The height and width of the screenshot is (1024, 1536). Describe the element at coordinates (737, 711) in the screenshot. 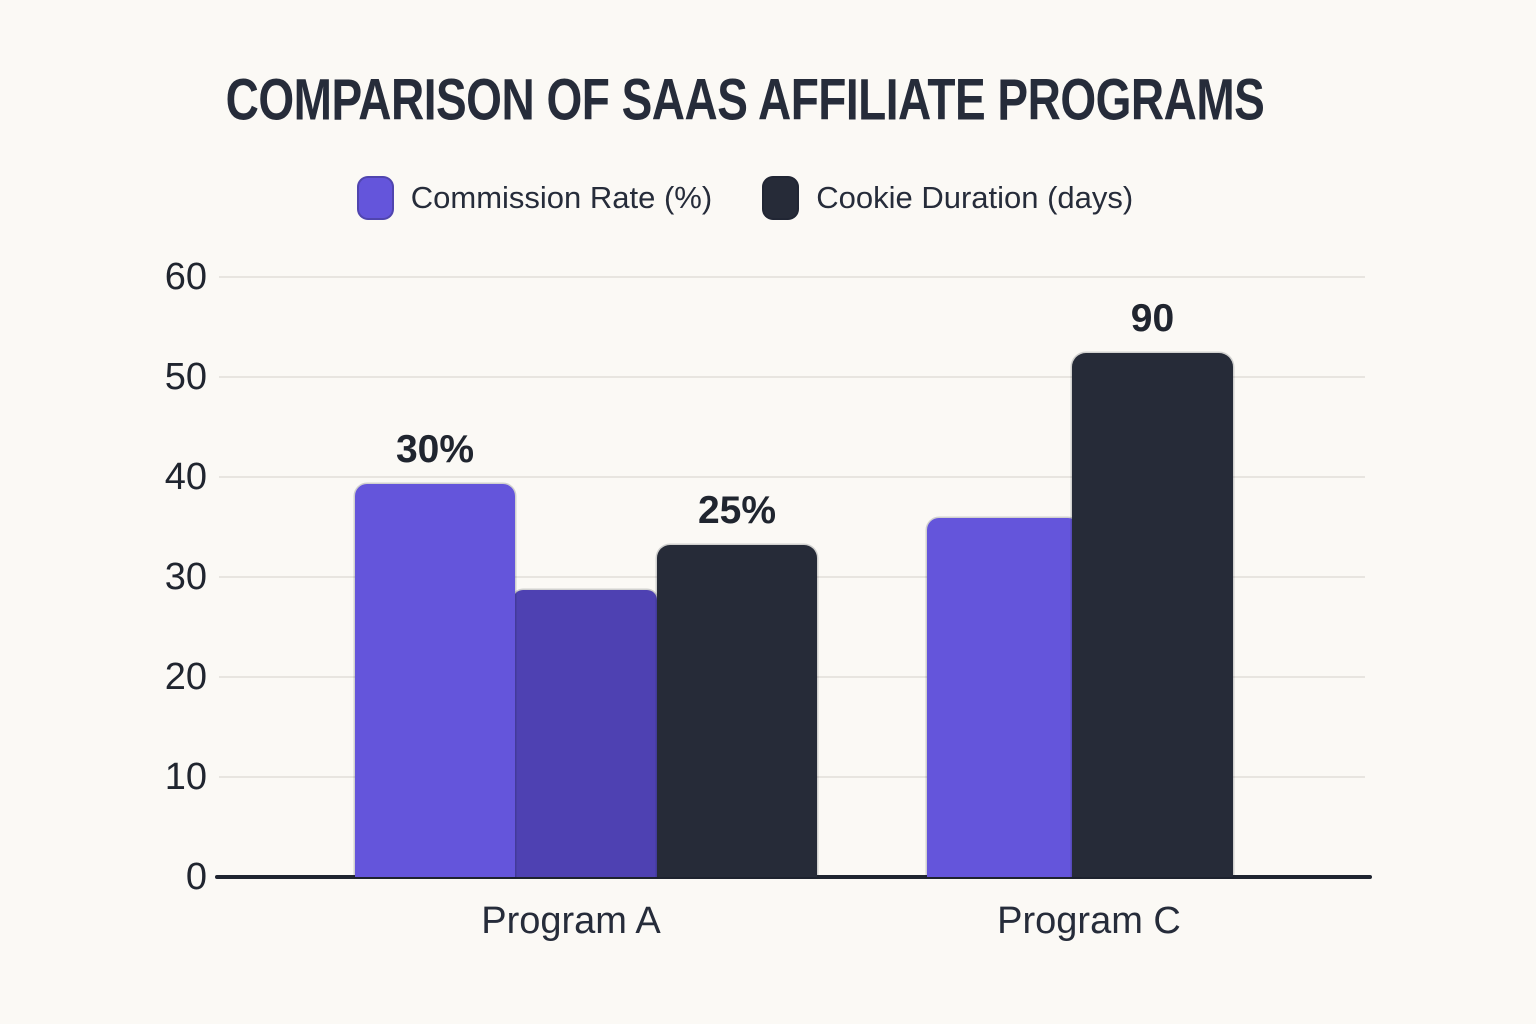

I see `bar-program-a-cookie-duration` at that location.